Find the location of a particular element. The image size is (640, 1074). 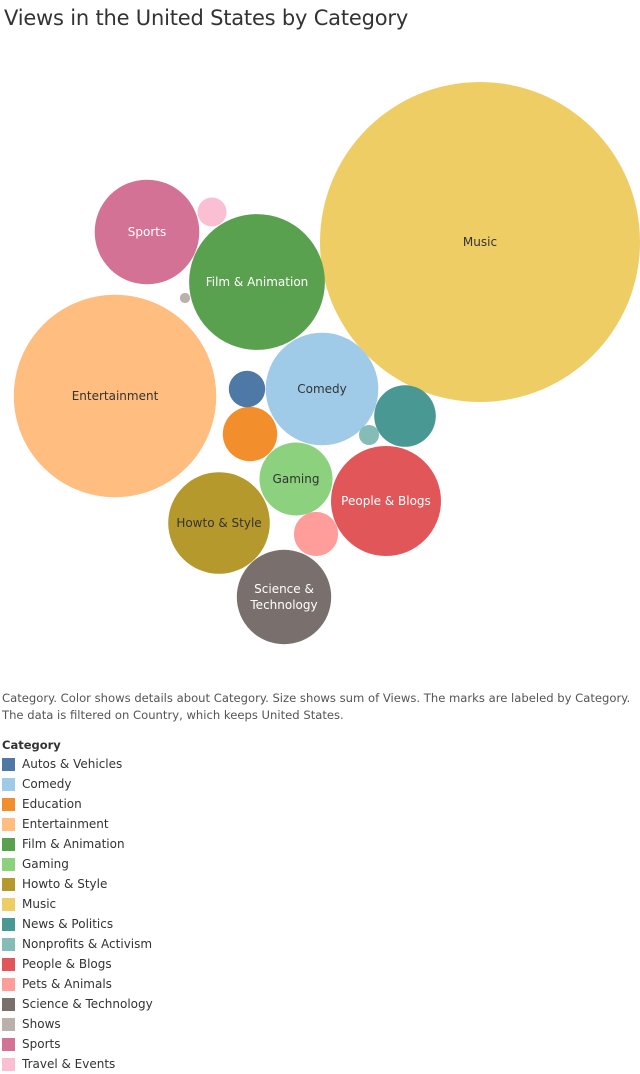

legend-label: Shows is located at coordinates (41, 1024).